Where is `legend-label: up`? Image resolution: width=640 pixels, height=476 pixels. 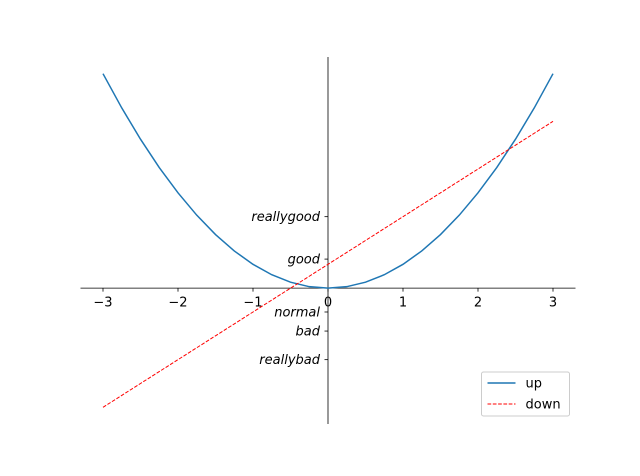 legend-label: up is located at coordinates (534, 384).